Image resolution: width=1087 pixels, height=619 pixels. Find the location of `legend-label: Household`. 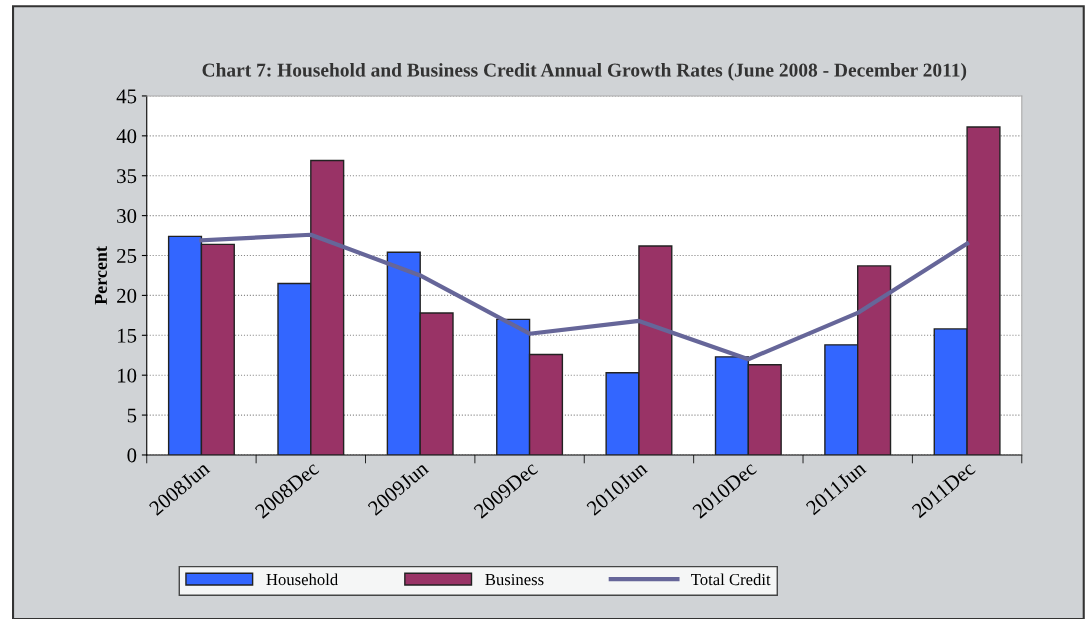

legend-label: Household is located at coordinates (302, 579).